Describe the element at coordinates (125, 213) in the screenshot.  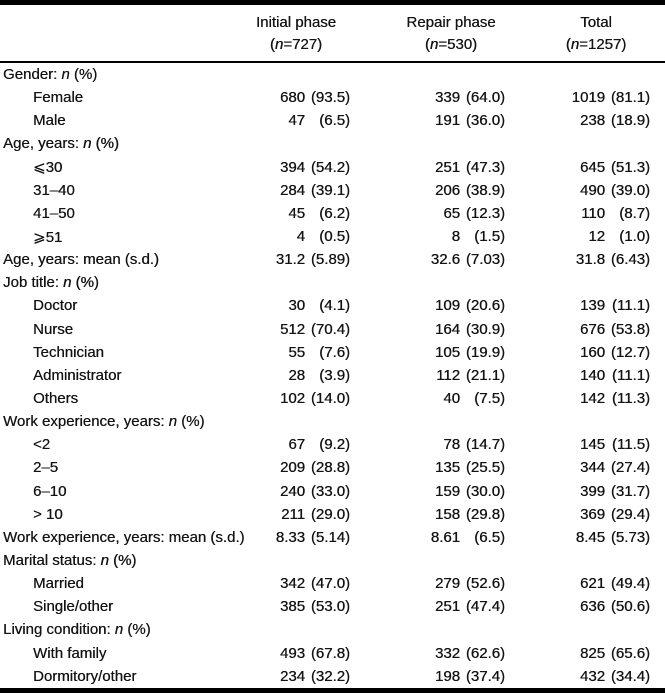
I see `row-label: 41–50` at that location.